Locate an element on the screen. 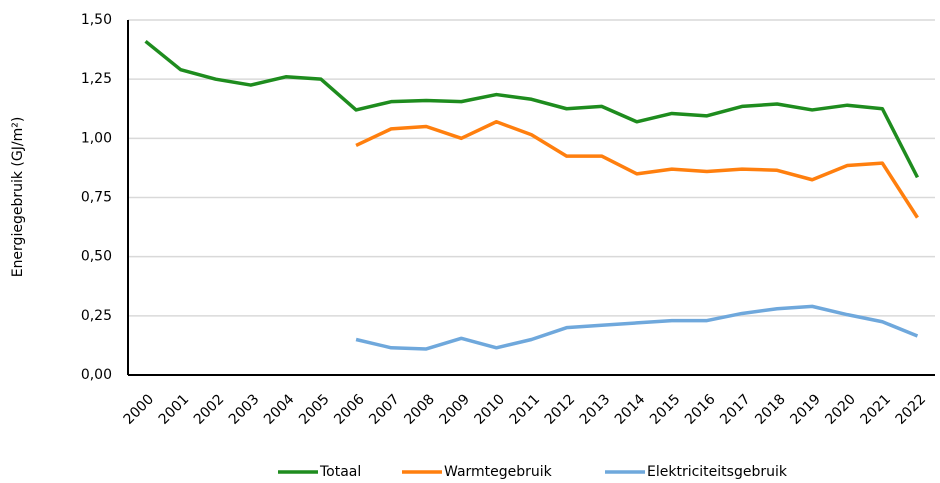 The width and height of the screenshot is (940, 483). x-tick-label: 2016 is located at coordinates (700, 409).